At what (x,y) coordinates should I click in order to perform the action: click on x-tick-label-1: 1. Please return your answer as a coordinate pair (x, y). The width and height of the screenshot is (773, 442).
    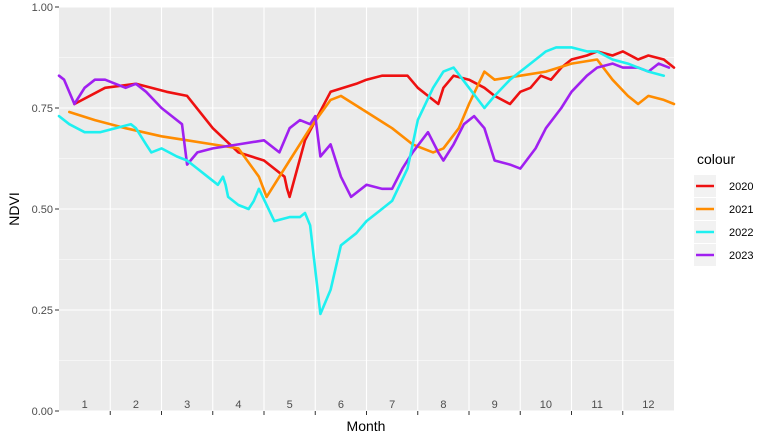
    Looking at the image, I should click on (85, 405).